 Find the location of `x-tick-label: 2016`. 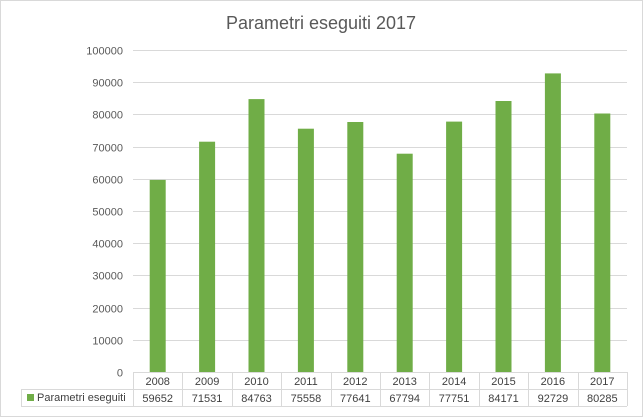

x-tick-label: 2016 is located at coordinates (553, 382).